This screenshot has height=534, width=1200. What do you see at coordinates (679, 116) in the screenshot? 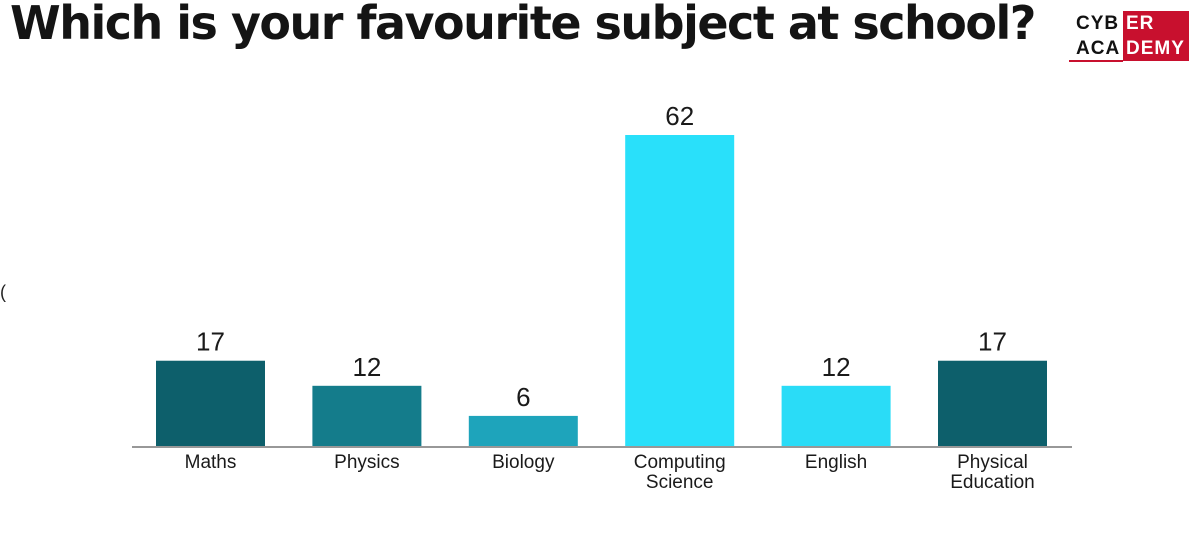
I see `value-label-3: 62` at bounding box center [679, 116].